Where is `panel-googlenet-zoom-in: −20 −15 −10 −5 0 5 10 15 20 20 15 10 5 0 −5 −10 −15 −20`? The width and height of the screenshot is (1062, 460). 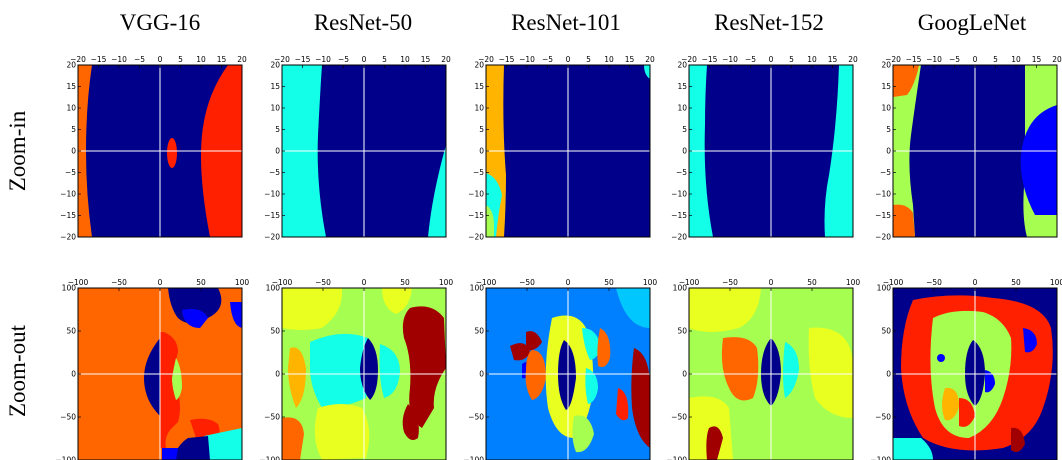 panel-googlenet-zoom-in: −20 −15 −10 −5 0 5 10 15 20 20 15 10 5 0 −5 −10 −15 −20 is located at coordinates (968, 148).